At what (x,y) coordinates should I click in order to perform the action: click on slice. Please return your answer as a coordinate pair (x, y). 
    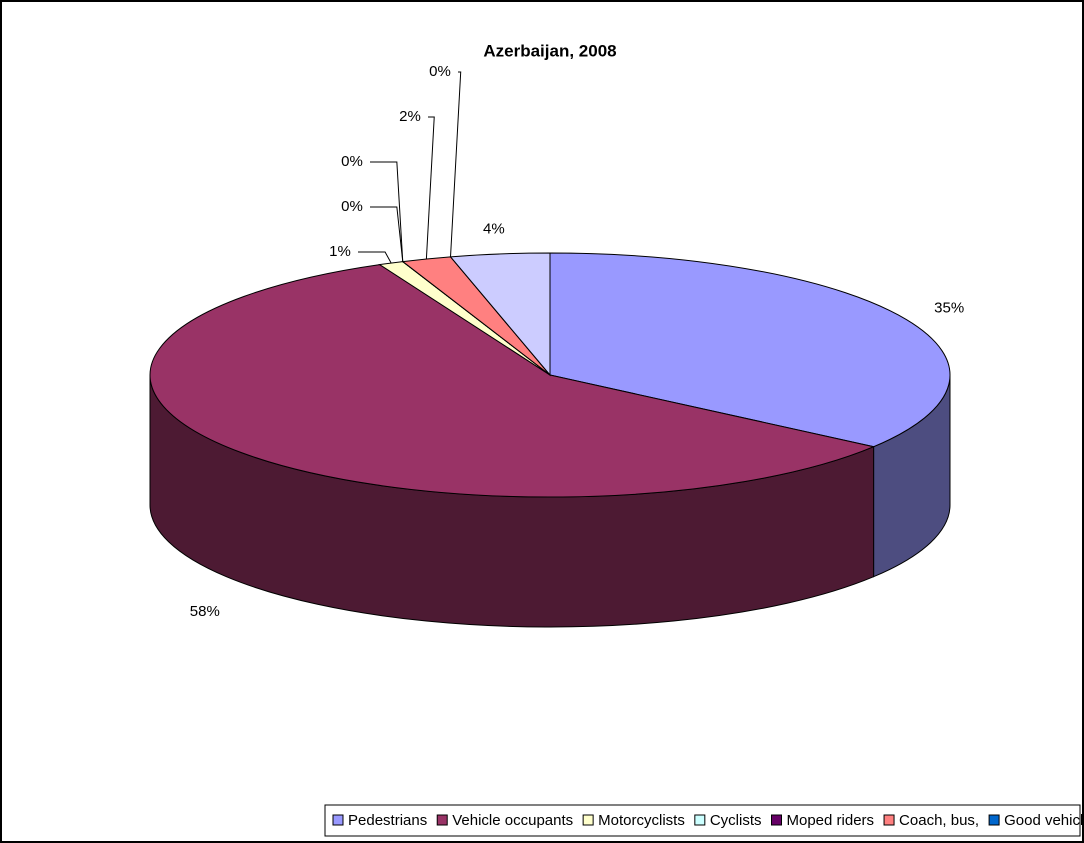
    Looking at the image, I should click on (750, 350).